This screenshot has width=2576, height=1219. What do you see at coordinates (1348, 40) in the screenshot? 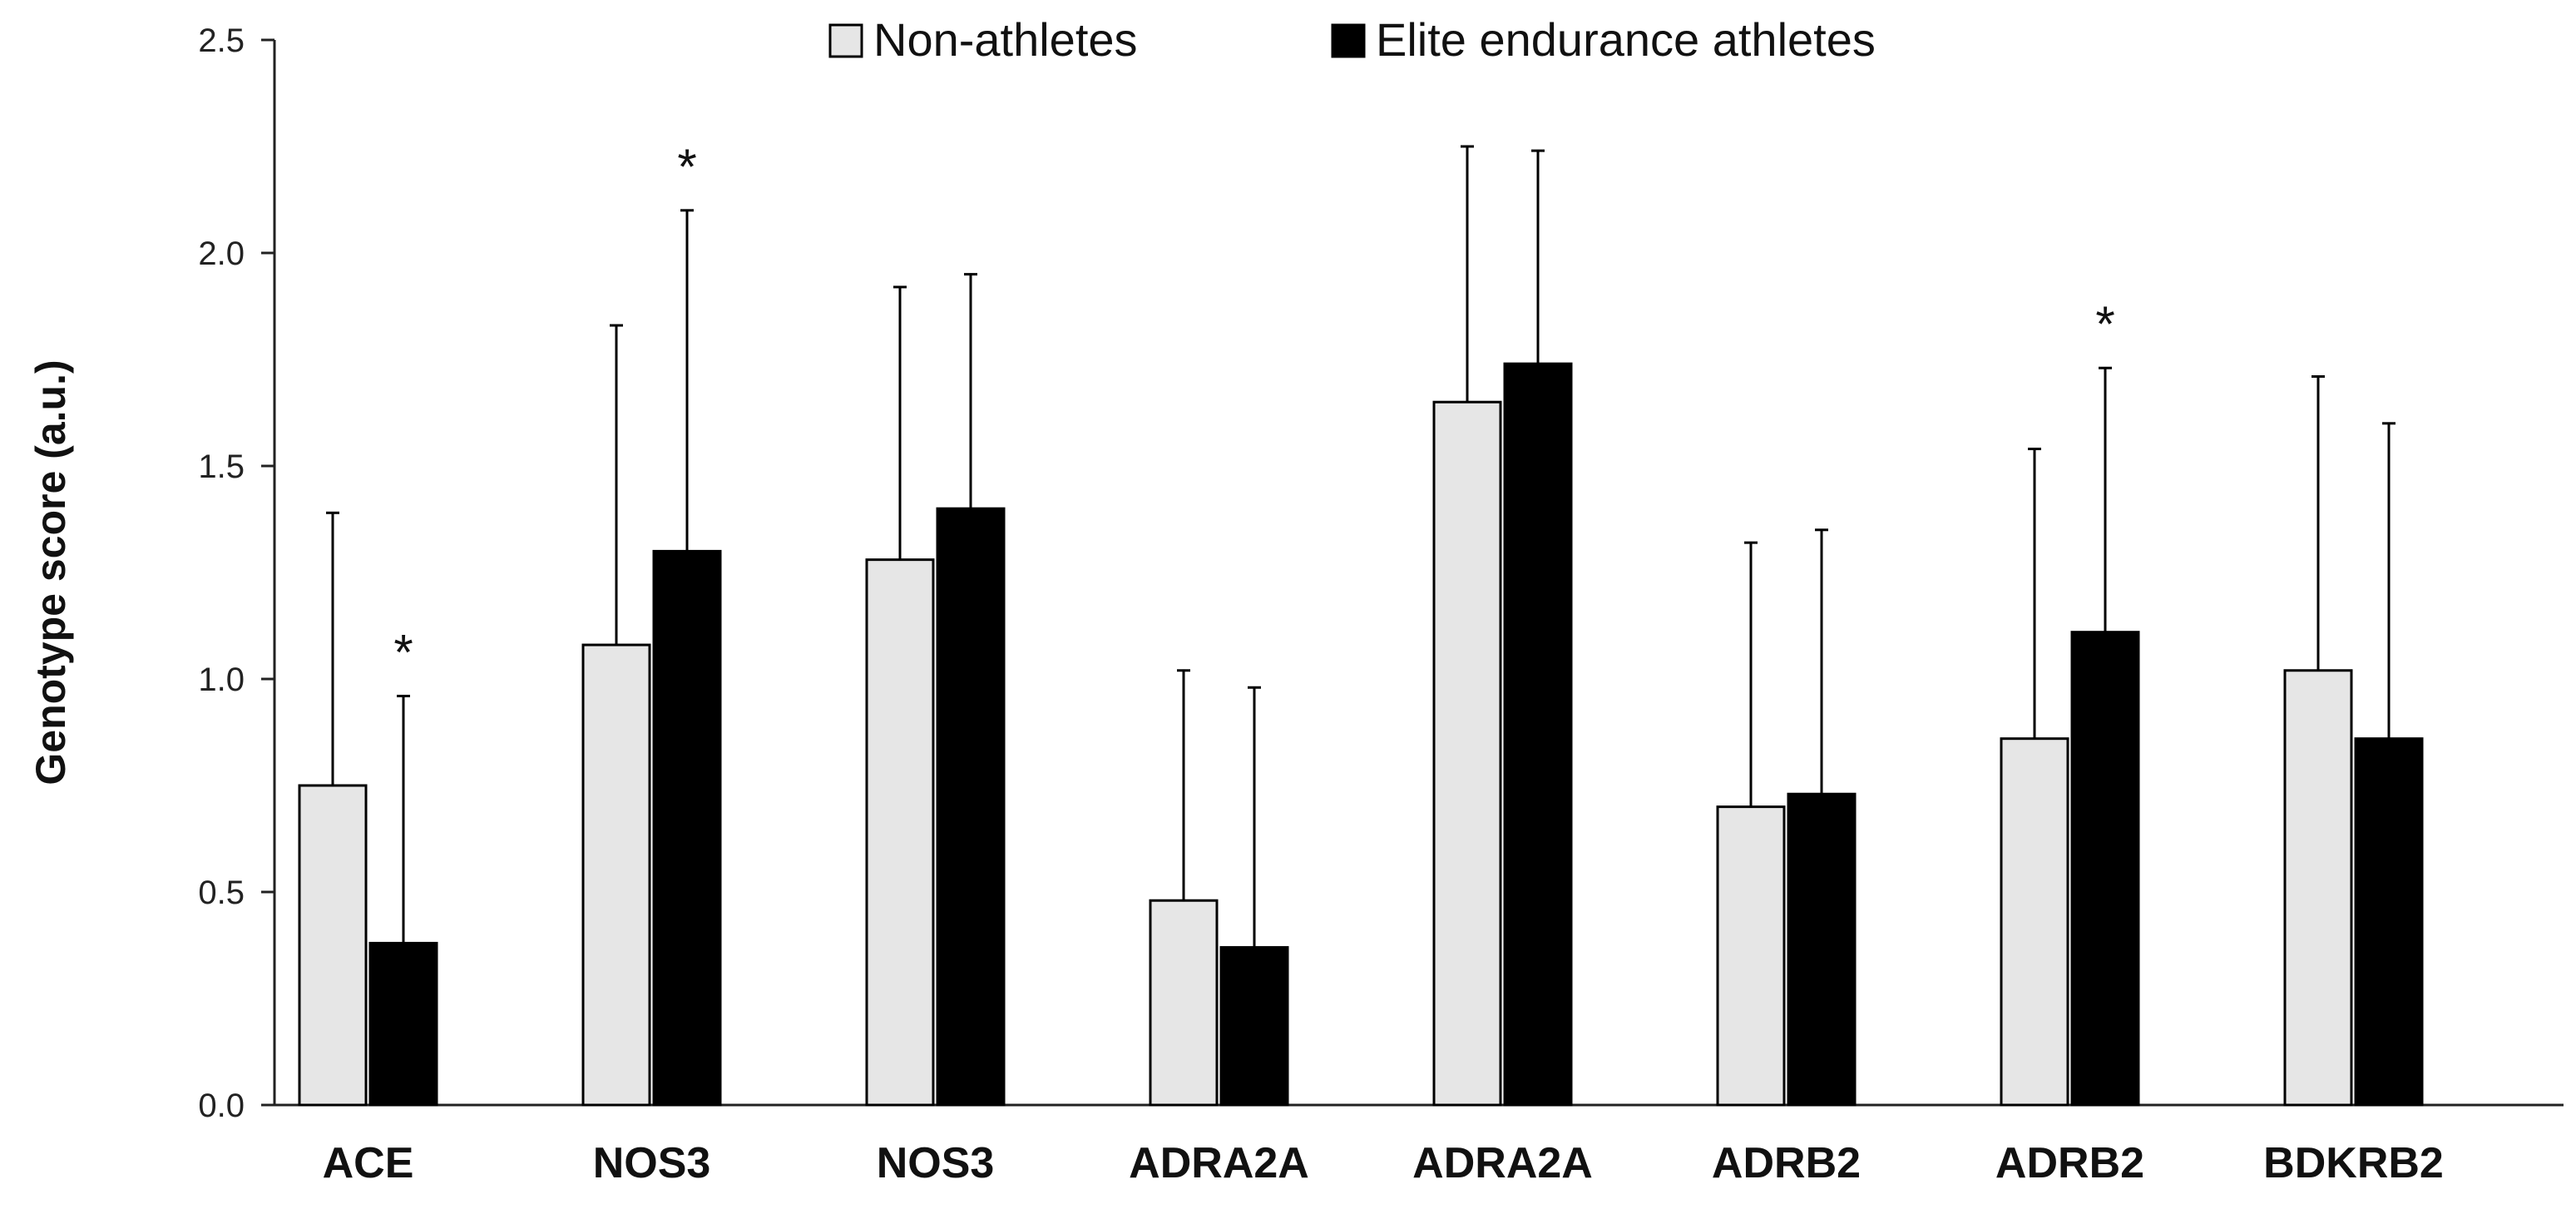
I see `legend-swatch-athletes` at bounding box center [1348, 40].